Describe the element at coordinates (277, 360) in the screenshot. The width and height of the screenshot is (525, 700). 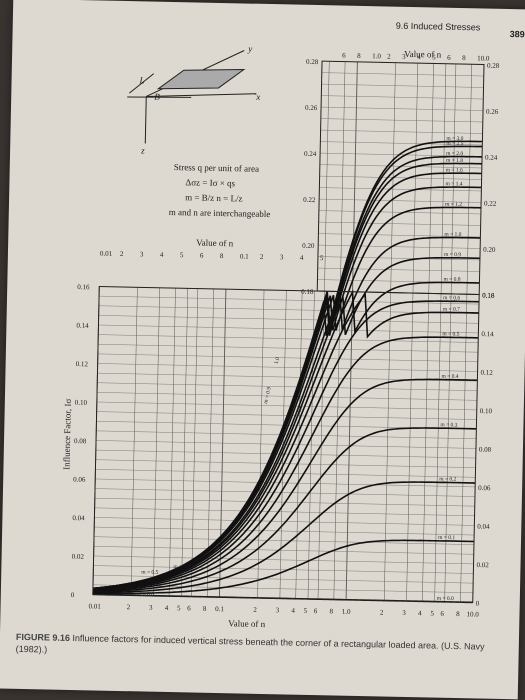
I see `steep-label: 1.0` at that location.